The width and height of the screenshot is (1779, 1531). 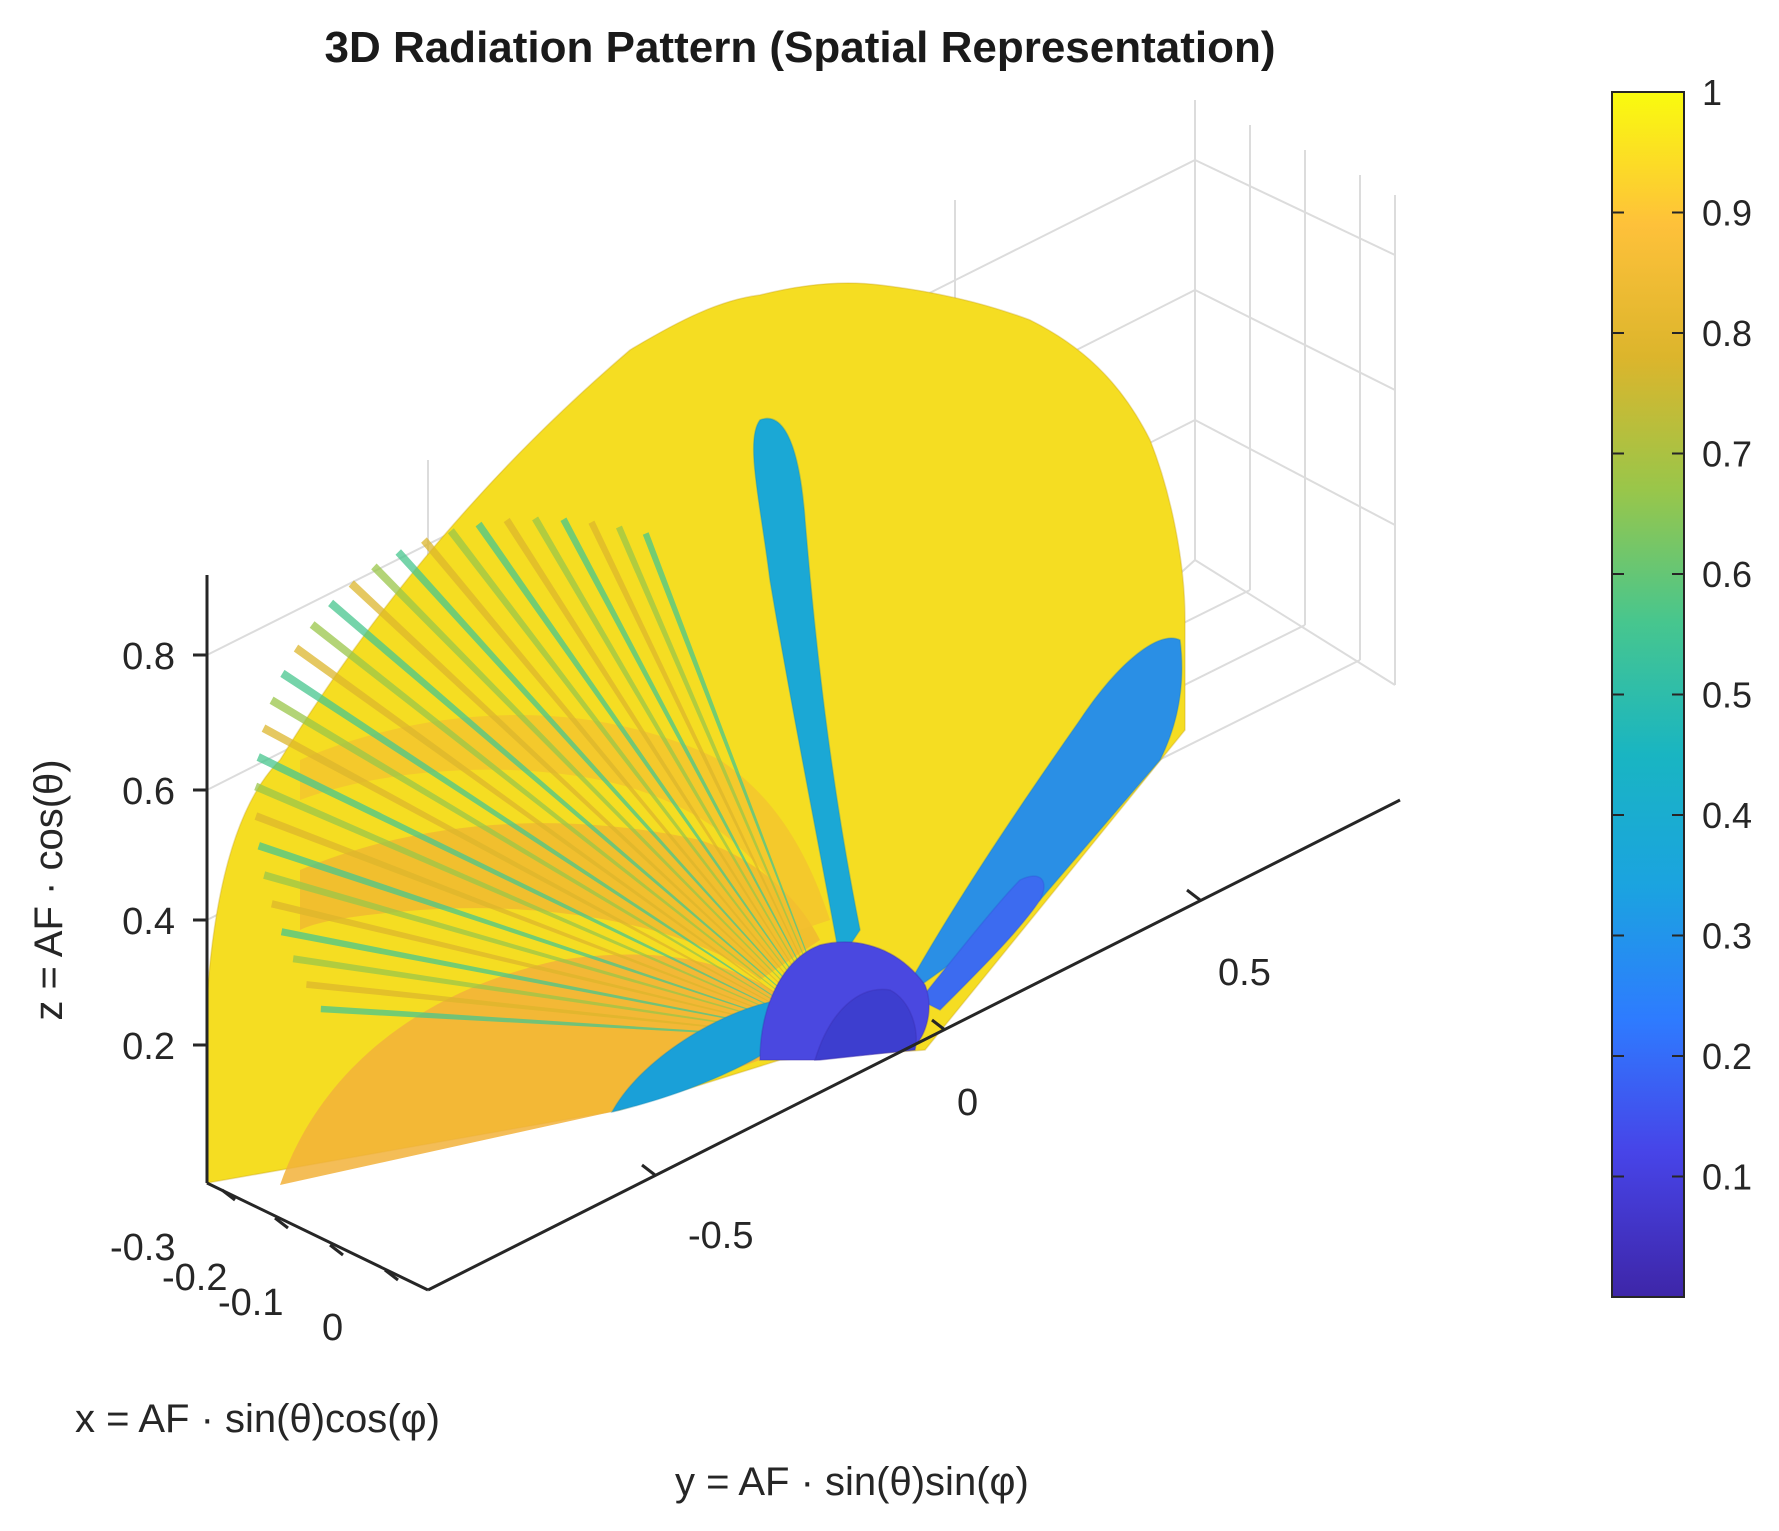 What do you see at coordinates (720, 1236) in the screenshot?
I see `y-tick: -0.5` at bounding box center [720, 1236].